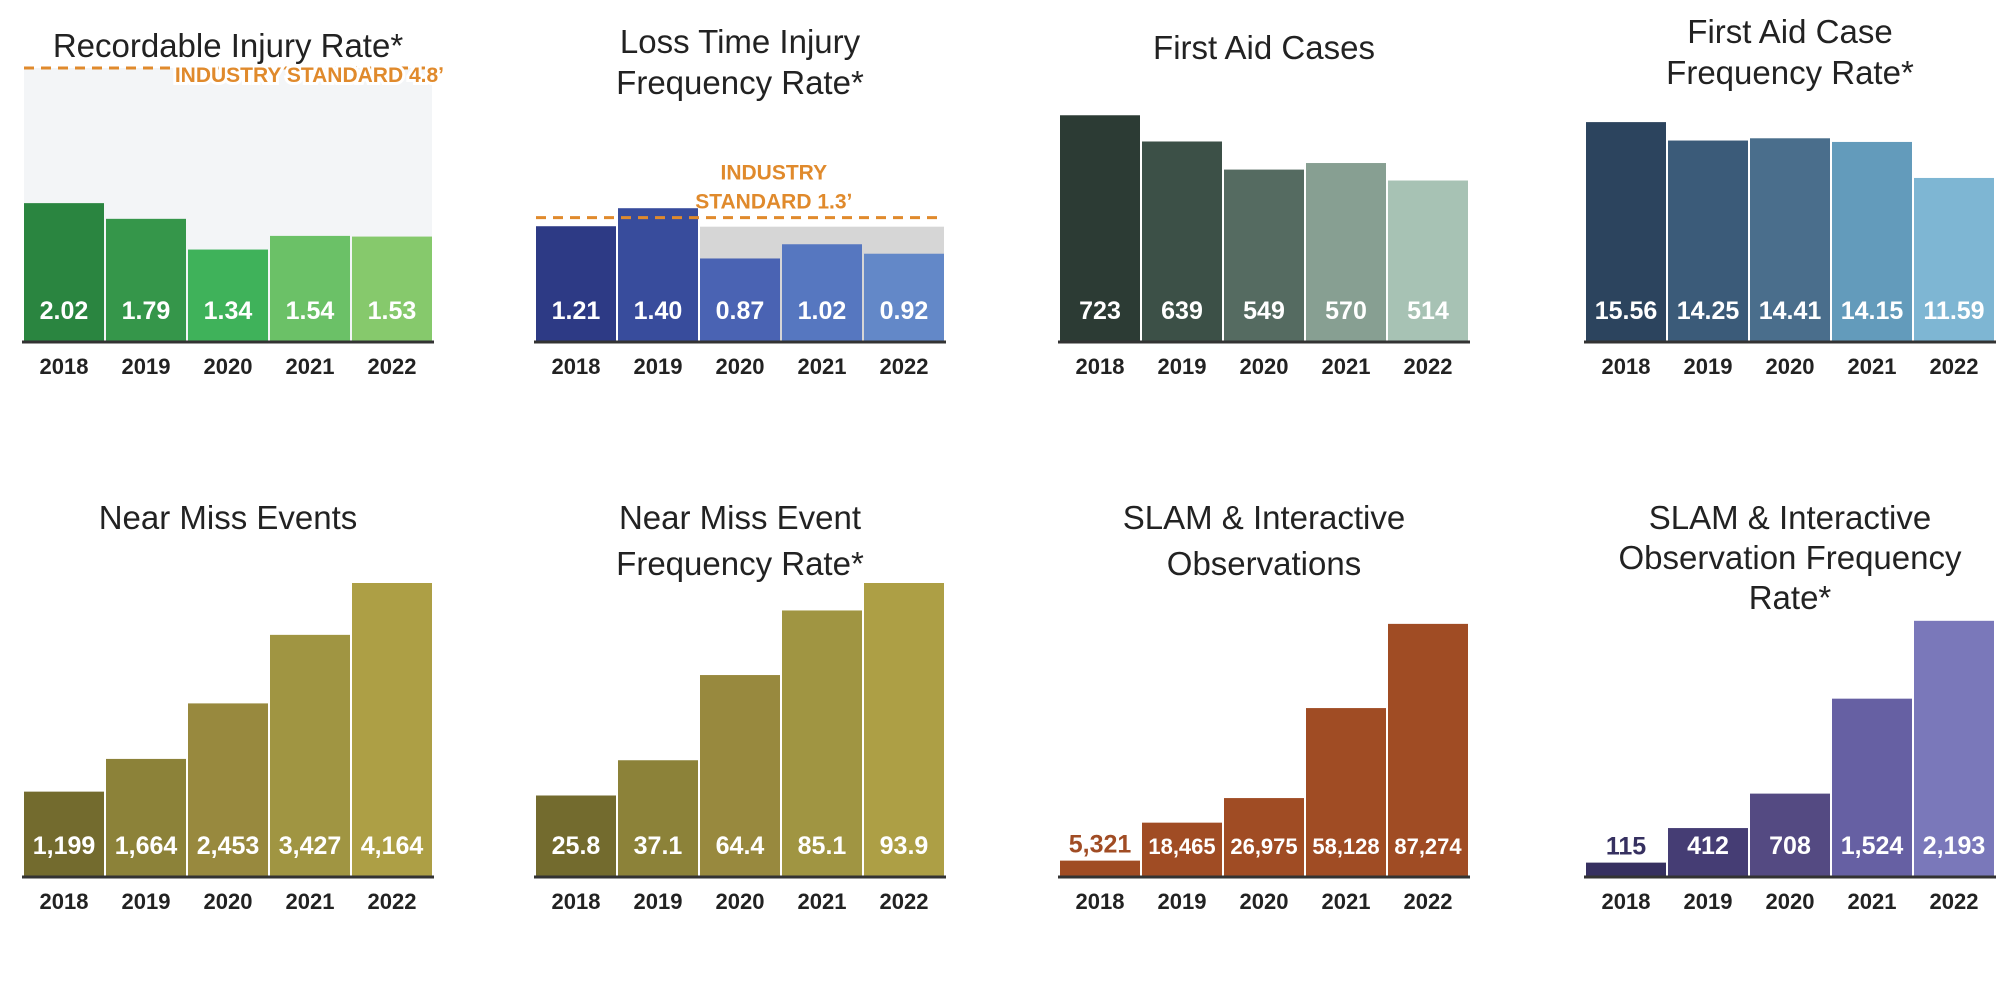 The image size is (2000, 1007). Describe the element at coordinates (576, 846) in the screenshot. I see `data-label: 25.8` at that location.